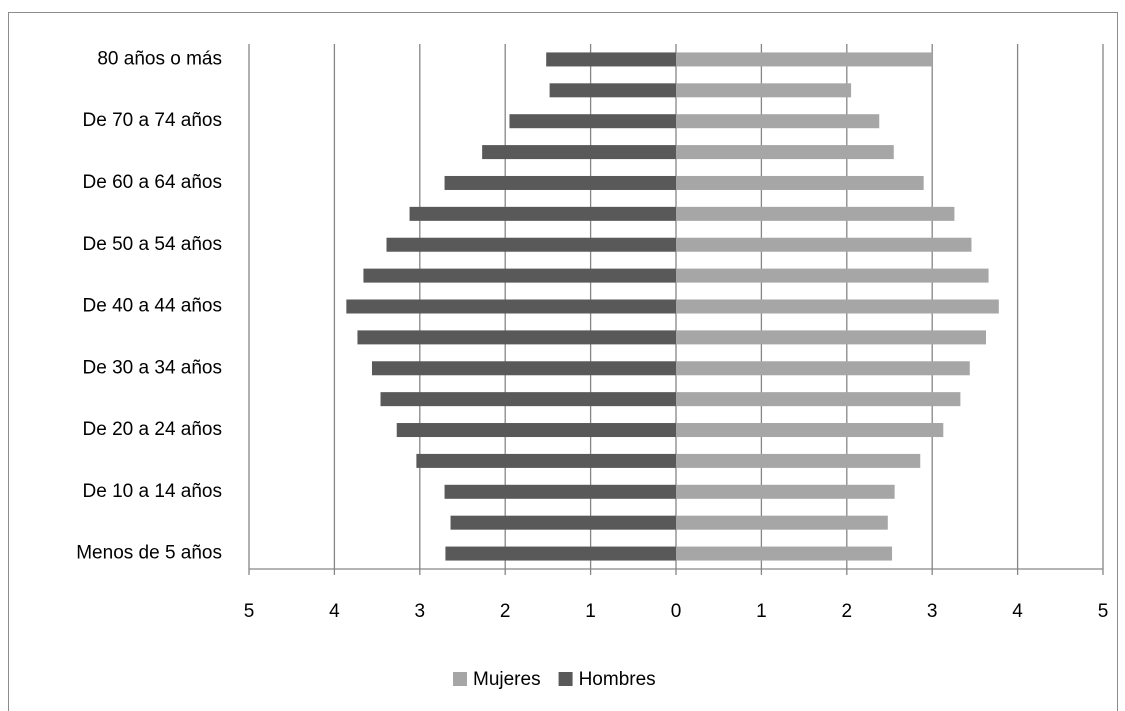 This screenshot has height=711, width=1125. I want to click on y-tick-label: De 10 a 14 años, so click(152, 491).